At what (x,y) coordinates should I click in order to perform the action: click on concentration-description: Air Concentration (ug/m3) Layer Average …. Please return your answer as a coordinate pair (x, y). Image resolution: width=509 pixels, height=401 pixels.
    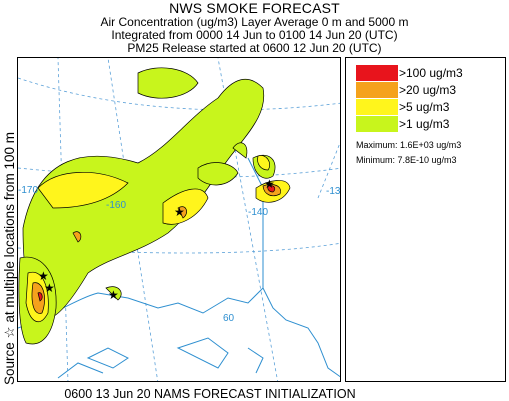
    Looking at the image, I should click on (254, 22).